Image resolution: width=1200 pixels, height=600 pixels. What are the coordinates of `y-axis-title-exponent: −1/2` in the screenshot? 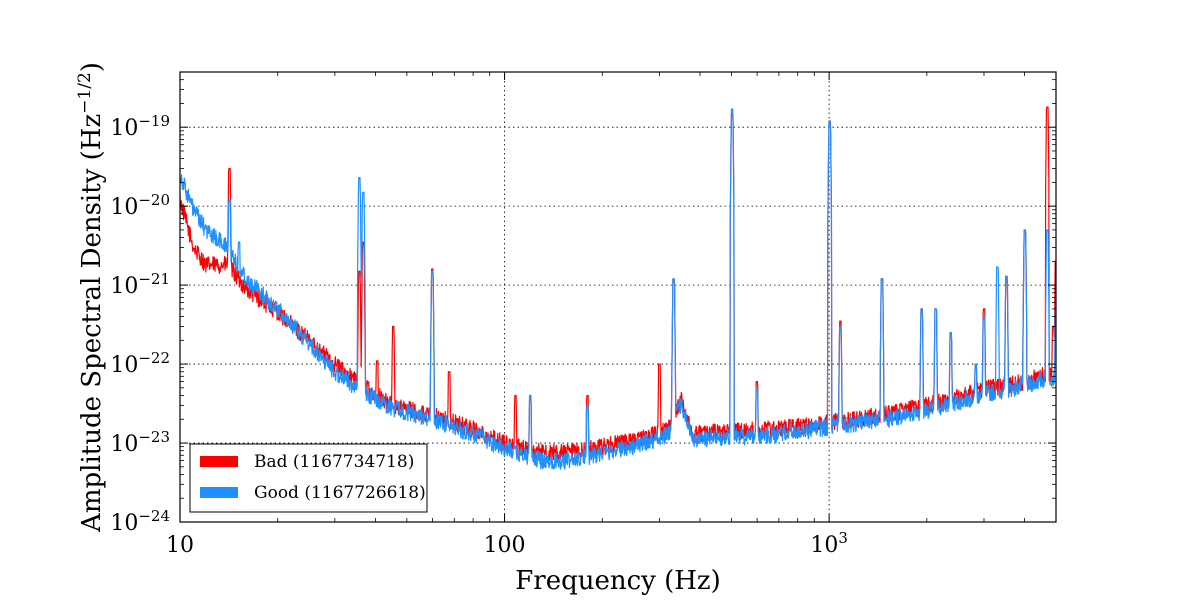 It's located at (85, 93).